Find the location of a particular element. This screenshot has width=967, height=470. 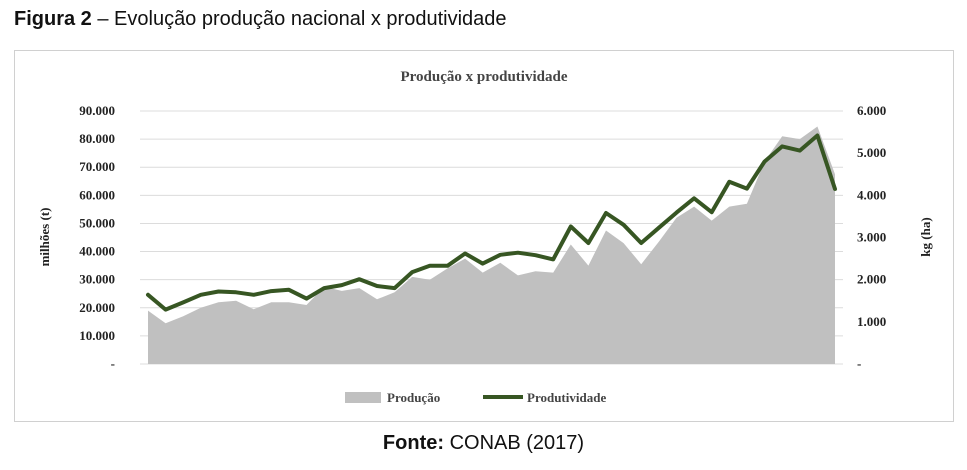

chart-title: Produção x produtividade is located at coordinates (484, 77).